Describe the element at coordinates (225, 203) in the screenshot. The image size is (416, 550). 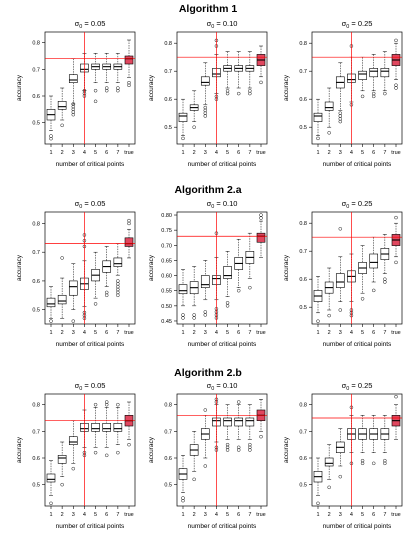
I see `panel-title-value: = 0.10` at that location.